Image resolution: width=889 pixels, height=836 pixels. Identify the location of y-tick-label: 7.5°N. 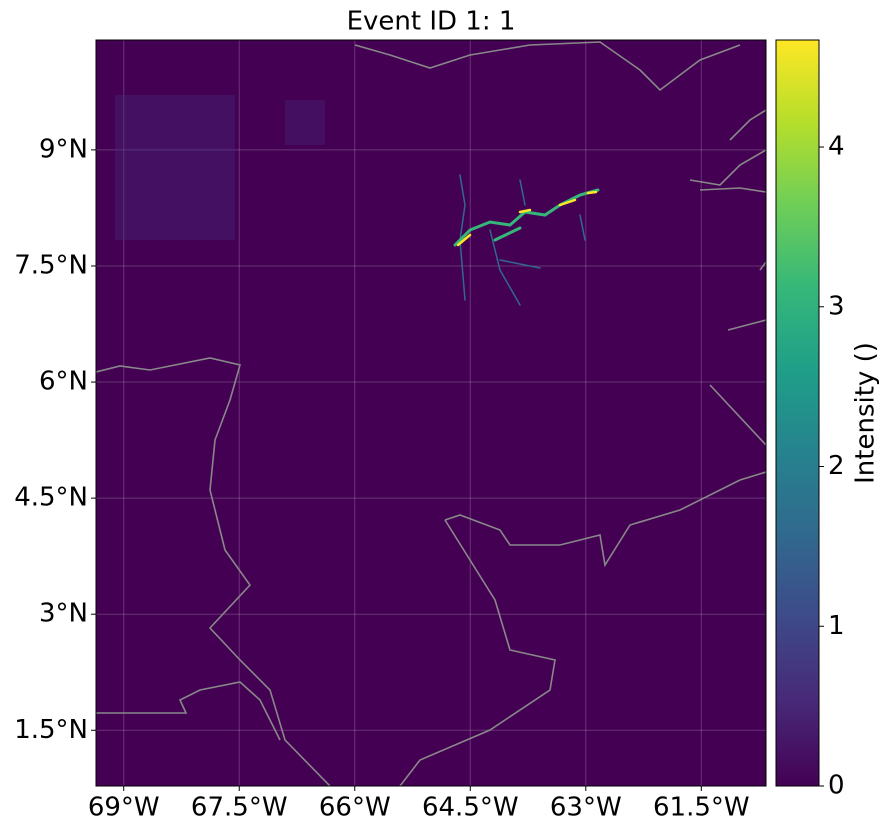
(51, 265).